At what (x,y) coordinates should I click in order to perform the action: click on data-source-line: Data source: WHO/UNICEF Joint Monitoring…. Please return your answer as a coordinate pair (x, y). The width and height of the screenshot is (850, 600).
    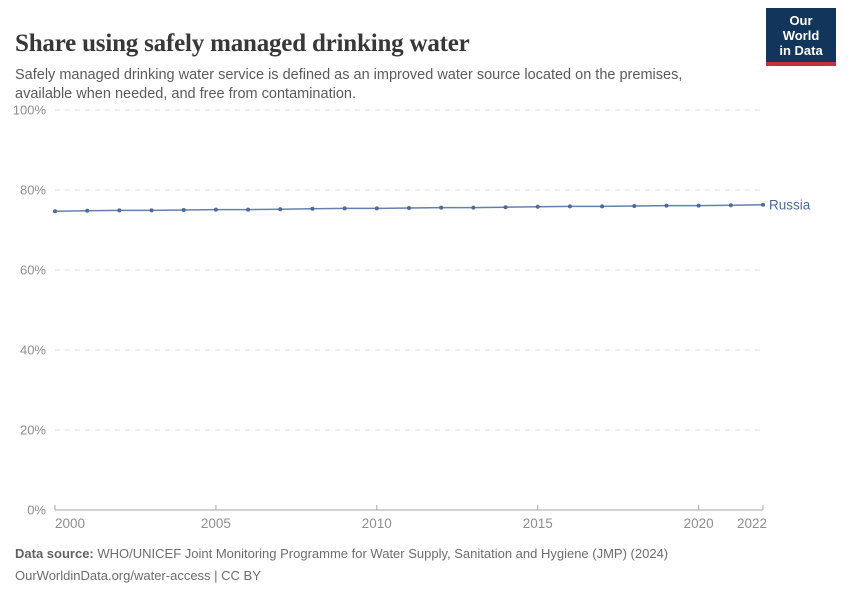
    Looking at the image, I should click on (425, 554).